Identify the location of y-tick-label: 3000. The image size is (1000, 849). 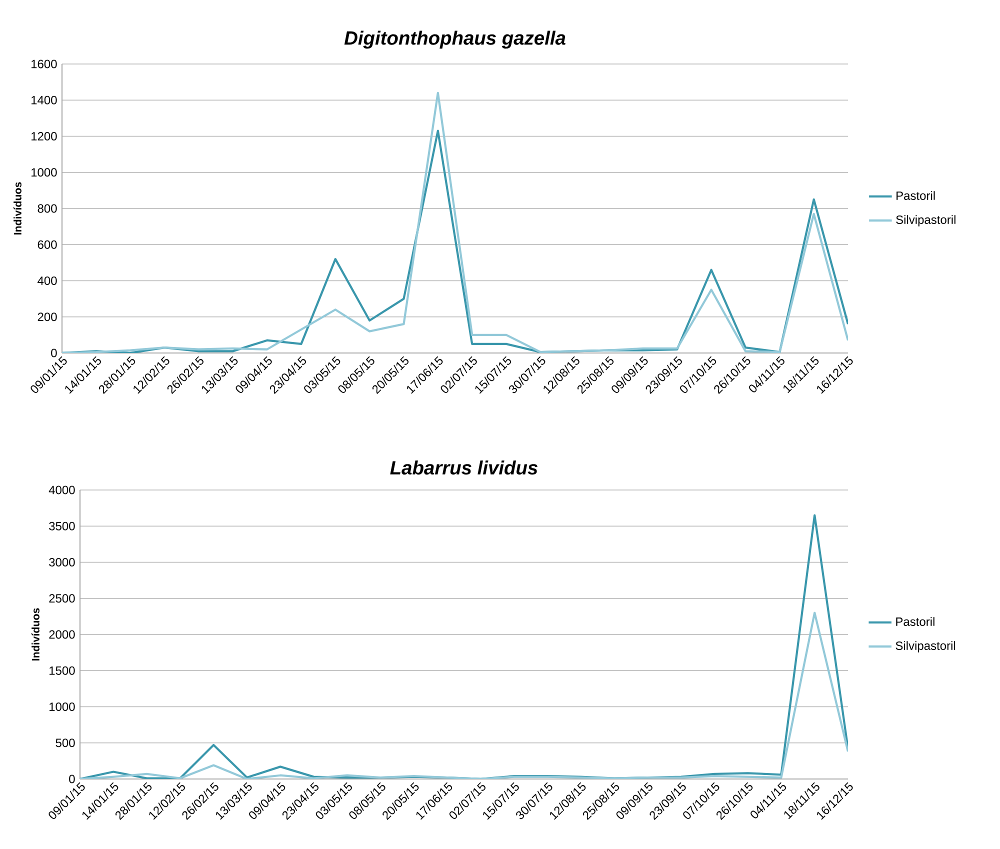
(62, 562).